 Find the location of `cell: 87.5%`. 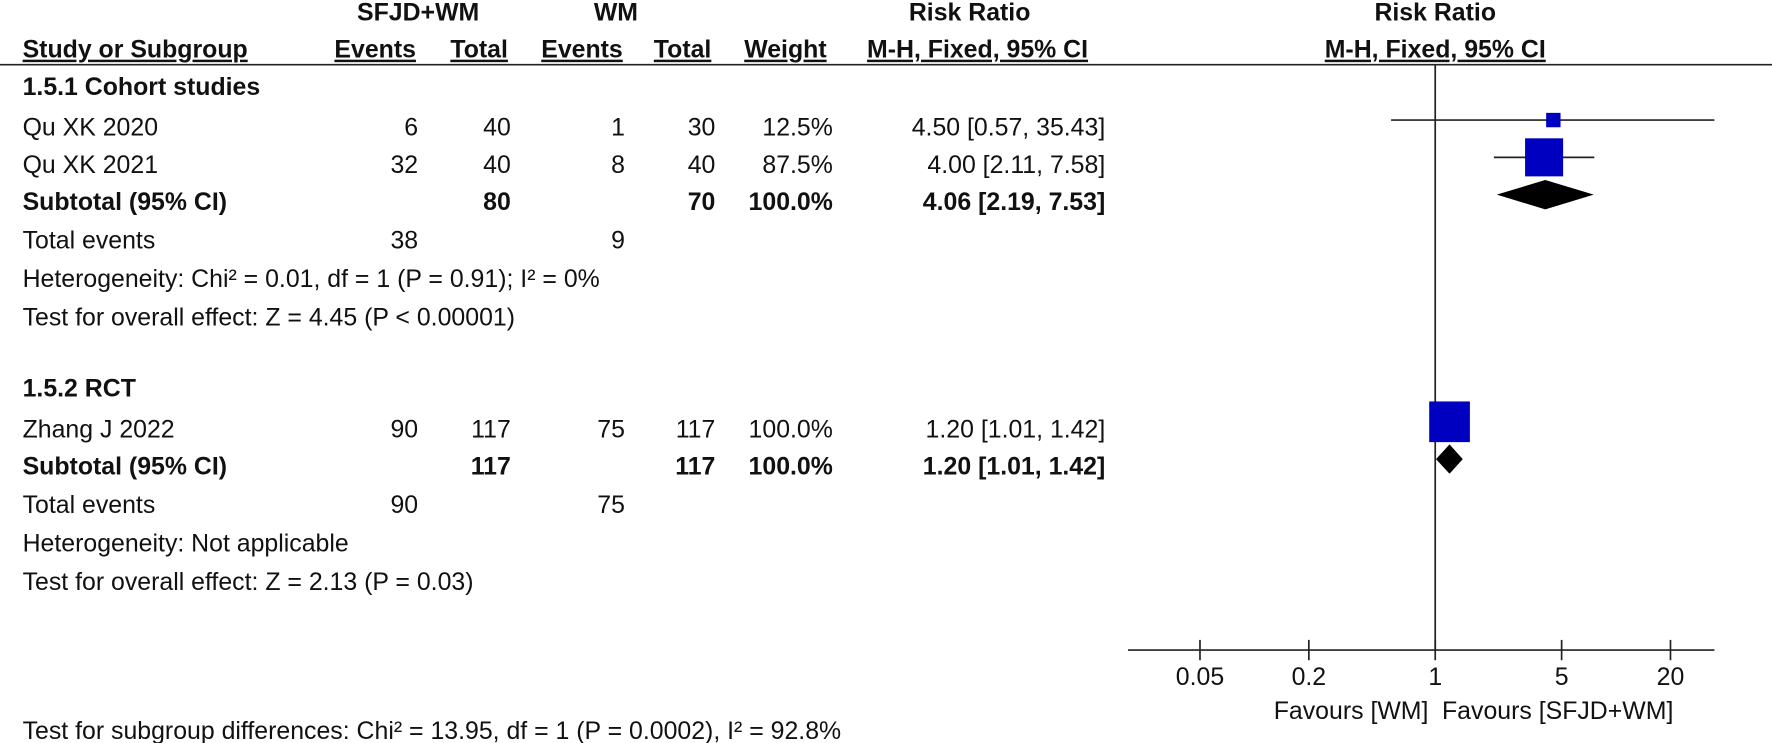

cell: 87.5% is located at coordinates (797, 165).